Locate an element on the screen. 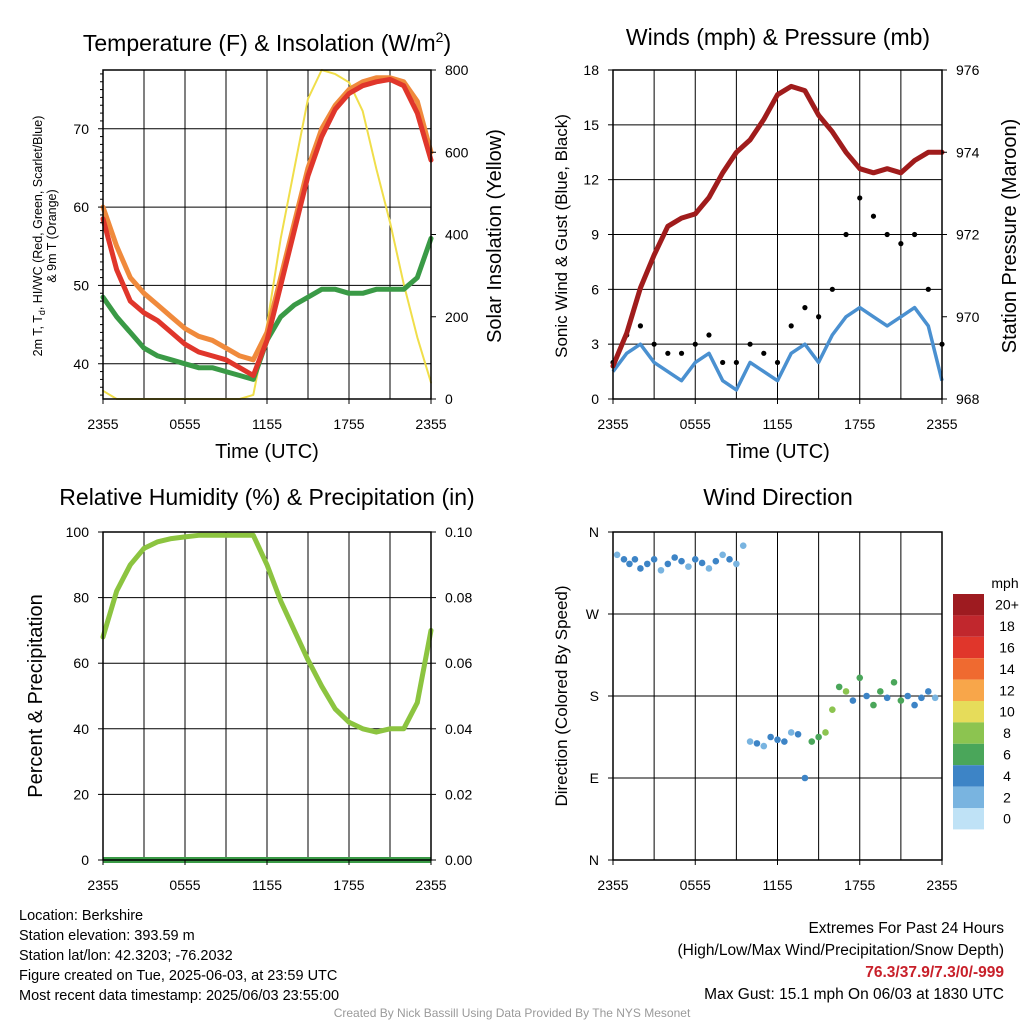 The width and height of the screenshot is (1024, 1024). direction-axes: 2355 0555 1155 1755 2355 N E S W N is located at coordinates (772, 708).